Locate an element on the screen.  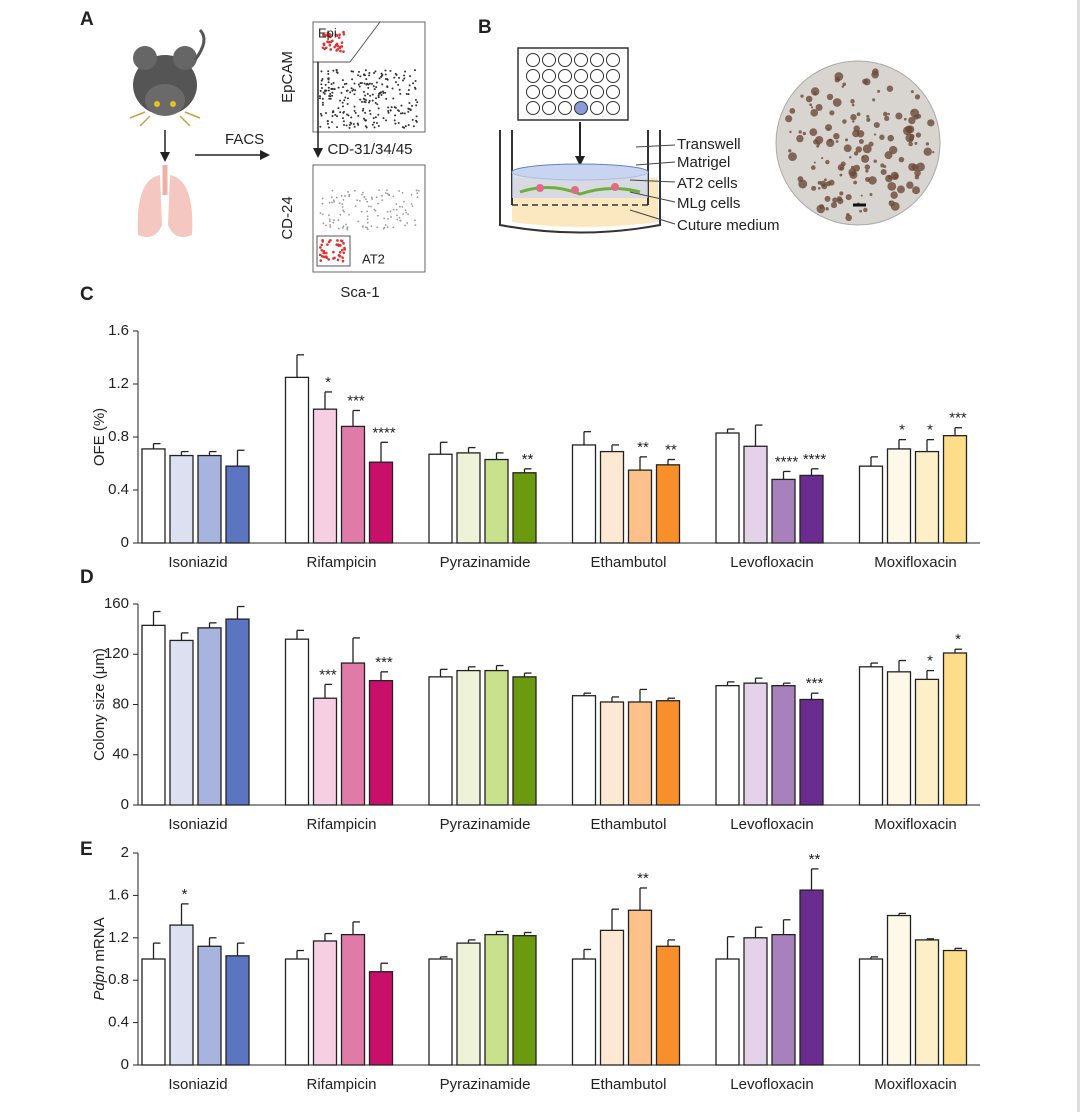
y-axis-label: OFE (%) is located at coordinates (99, 437).